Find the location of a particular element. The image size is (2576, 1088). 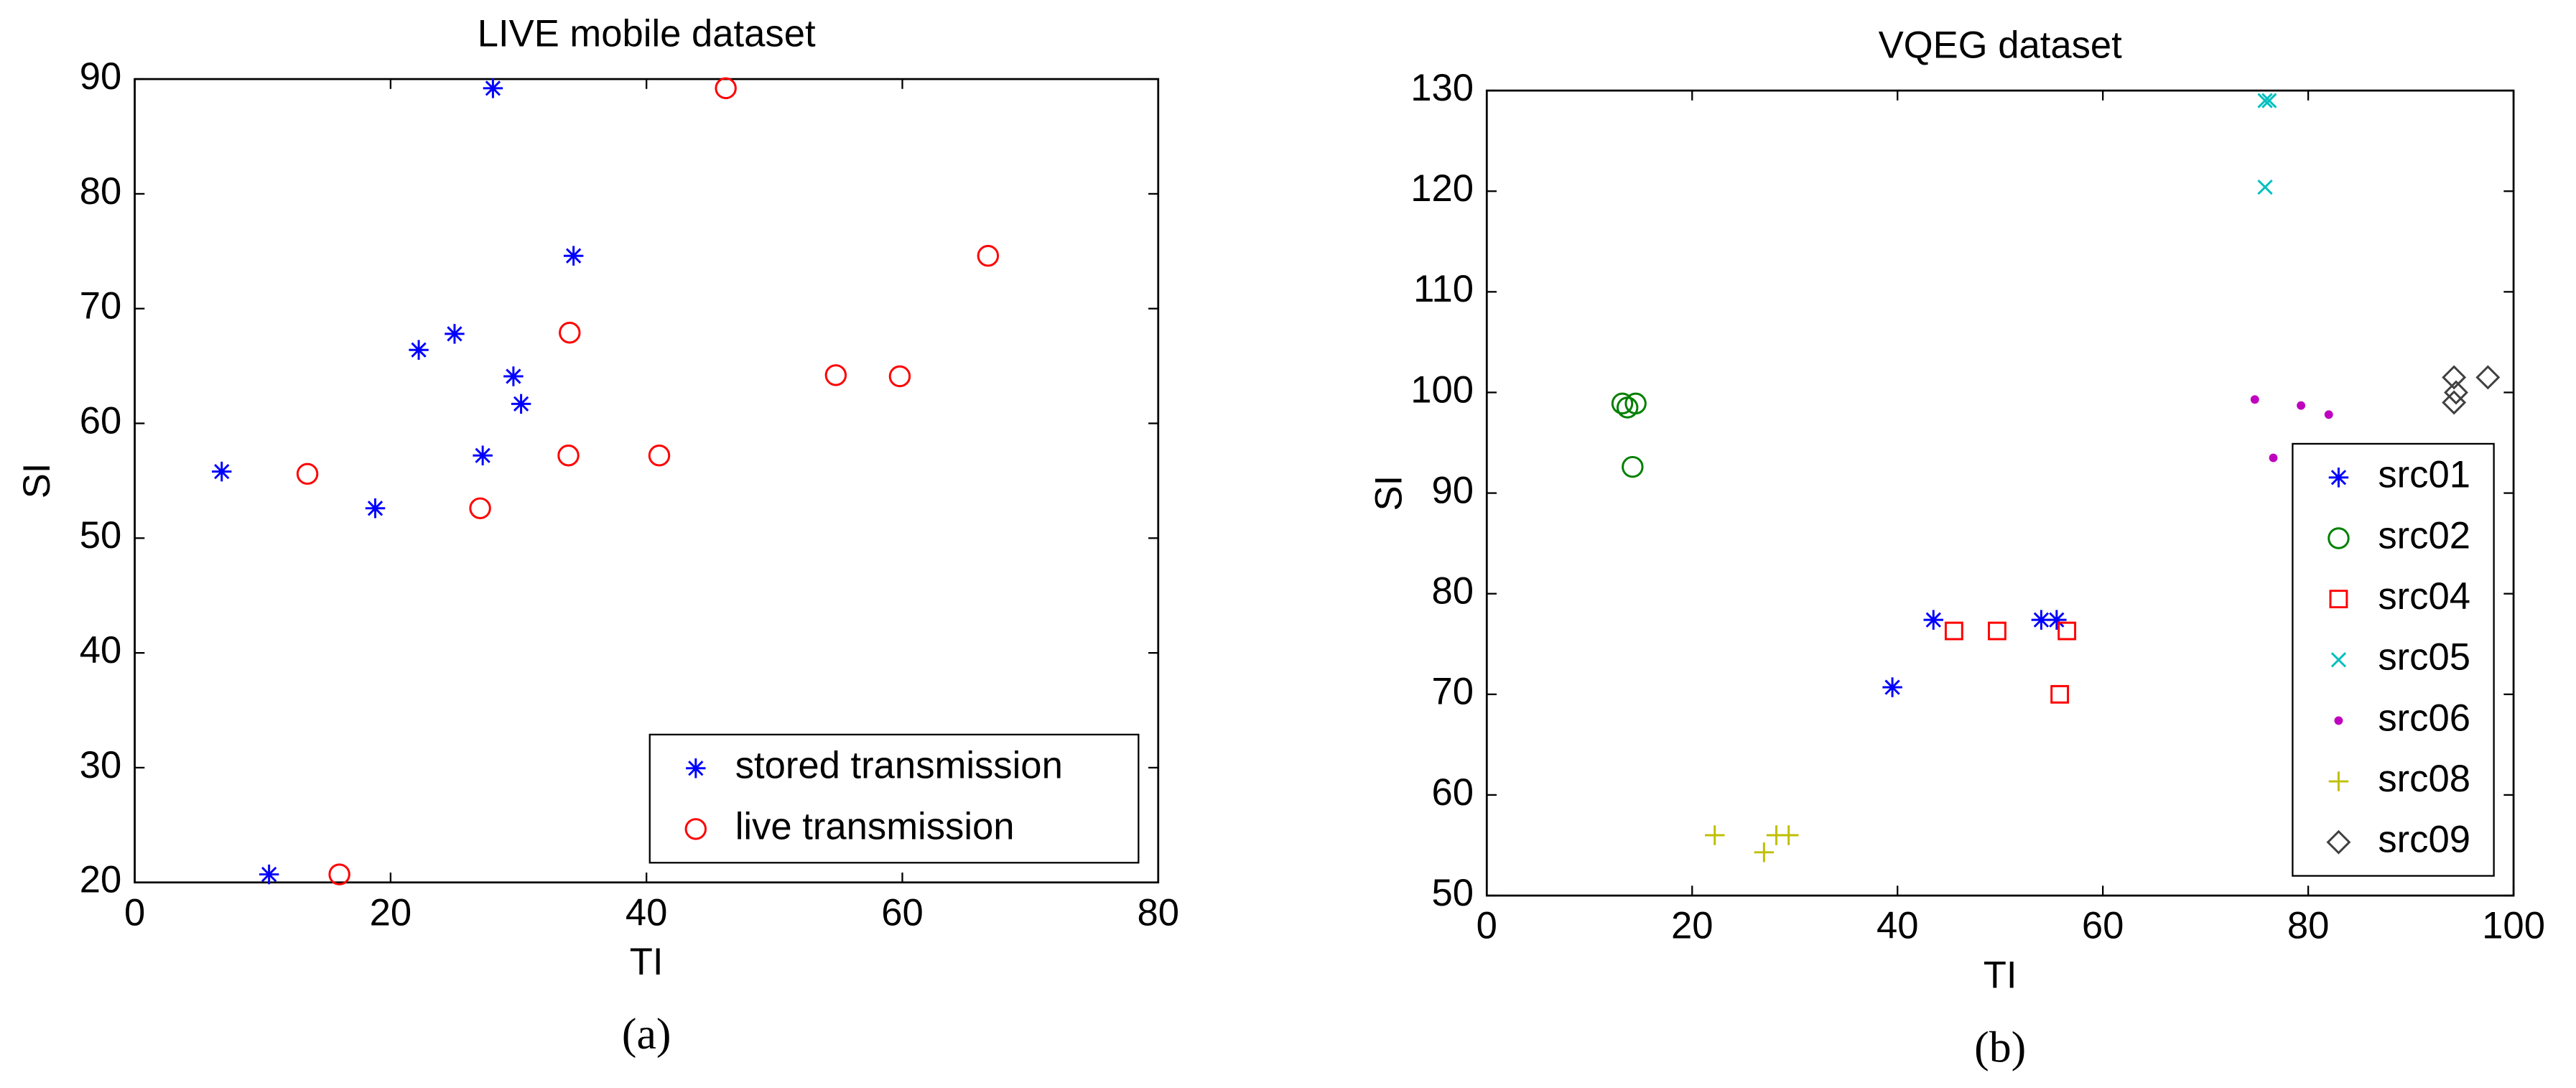

legend-label: src05 is located at coordinates (2424, 658).